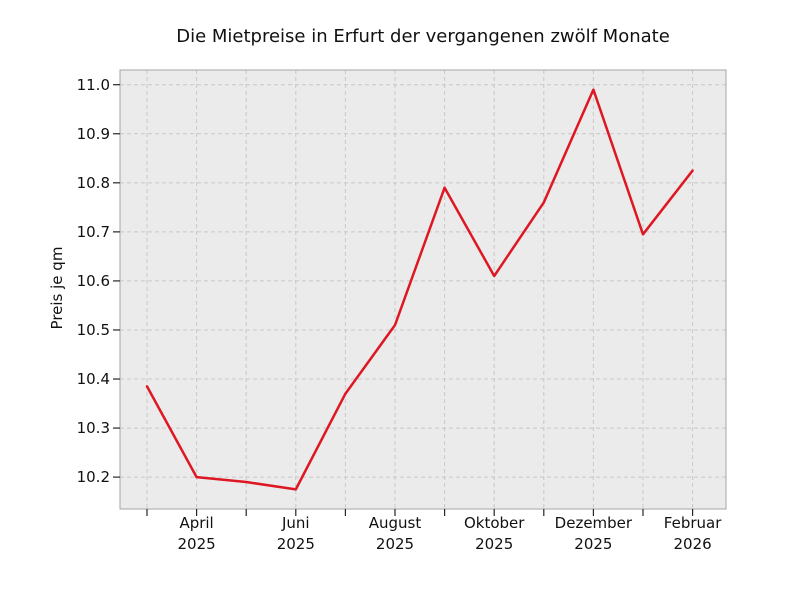 The height and width of the screenshot is (600, 800). I want to click on x-tick-label: August 2025, so click(395, 533).